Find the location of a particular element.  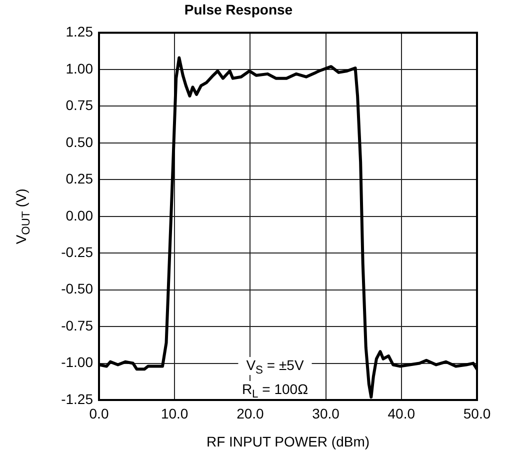

x-tick-label: 0.0 is located at coordinates (99, 413).